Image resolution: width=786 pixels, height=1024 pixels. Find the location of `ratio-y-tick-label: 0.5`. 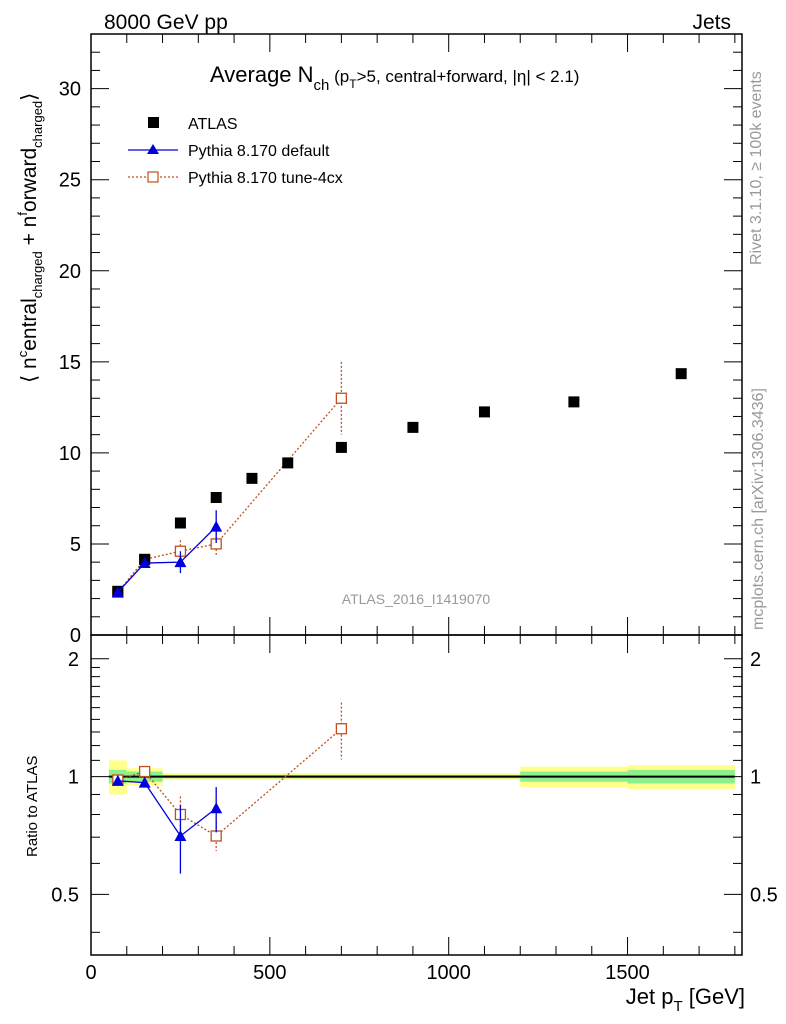

ratio-y-tick-label: 0.5 is located at coordinates (65, 895).